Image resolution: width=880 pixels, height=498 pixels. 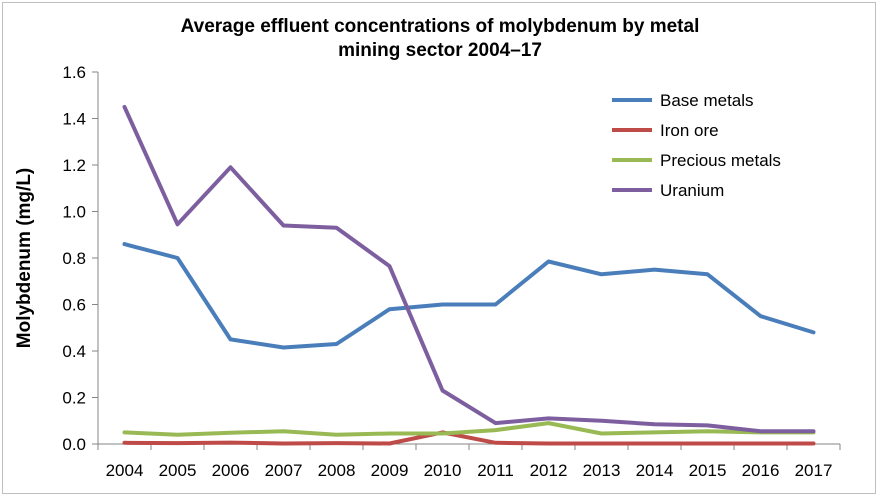 What do you see at coordinates (74, 165) in the screenshot?
I see `y-tick-label: 1.2` at bounding box center [74, 165].